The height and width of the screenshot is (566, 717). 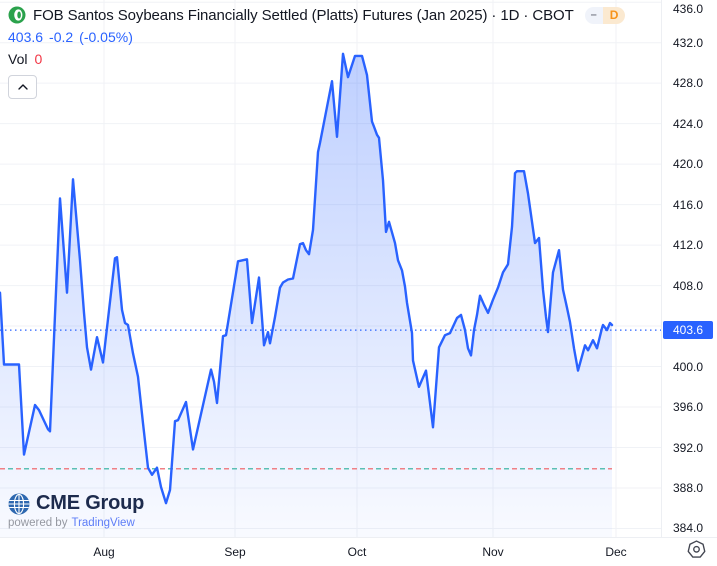 I want to click on cme-group-logo-text: CME Group, so click(x=90, y=503).